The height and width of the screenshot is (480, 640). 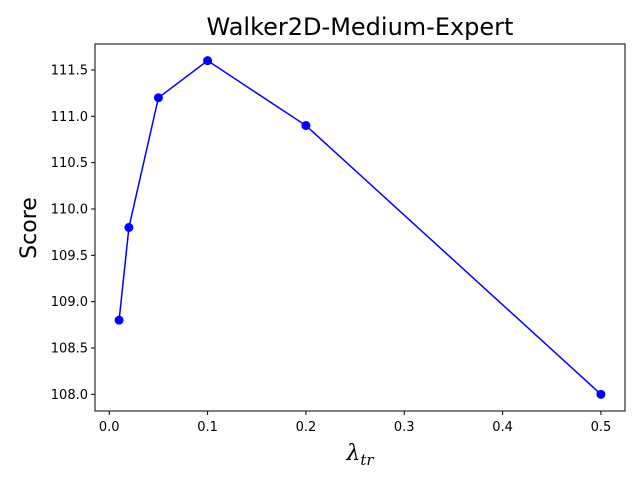 I want to click on x-tick-label: 0.0, so click(x=109, y=427).